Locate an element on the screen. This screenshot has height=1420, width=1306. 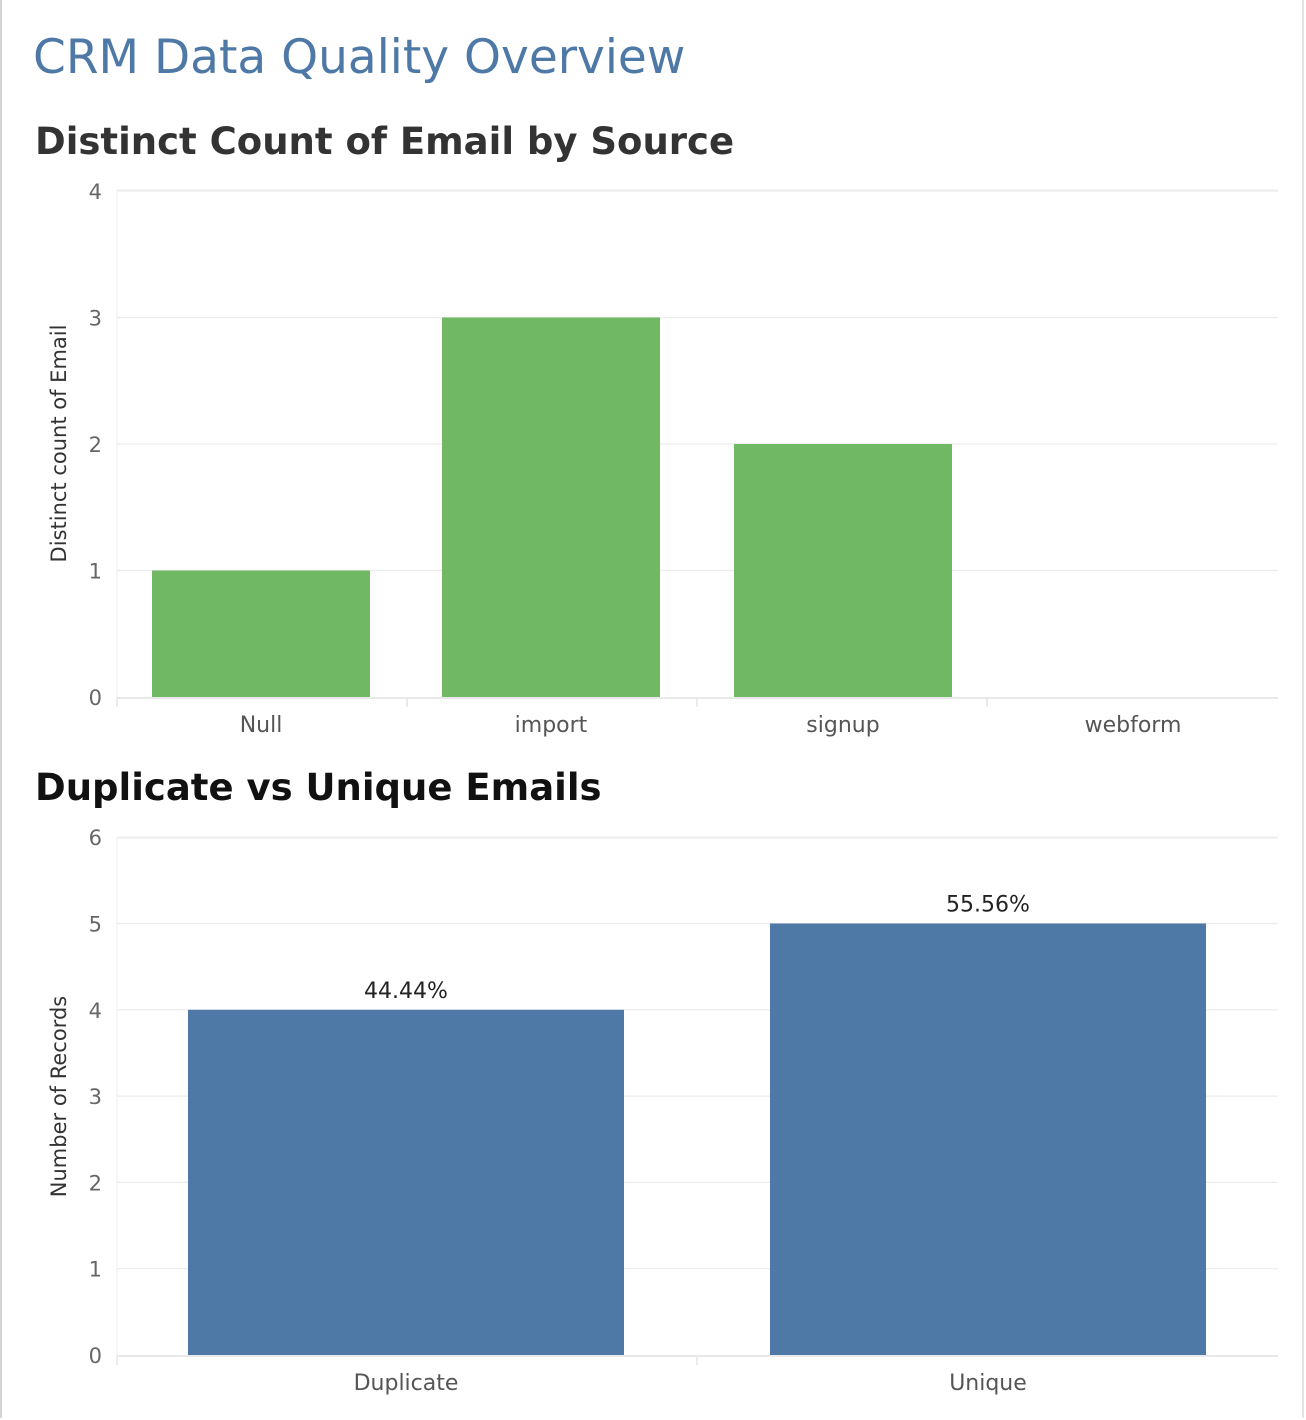
y-tick-label: 5 is located at coordinates (95, 925).